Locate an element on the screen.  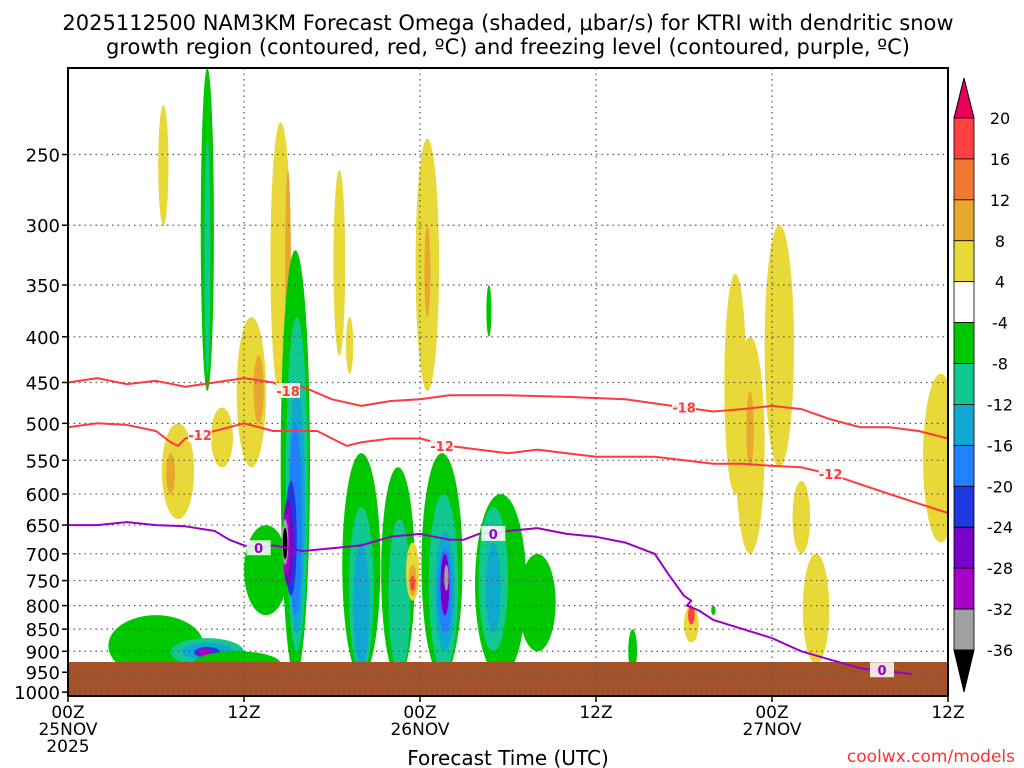
colorbar-label-8: -16 is located at coordinates (1000, 445).